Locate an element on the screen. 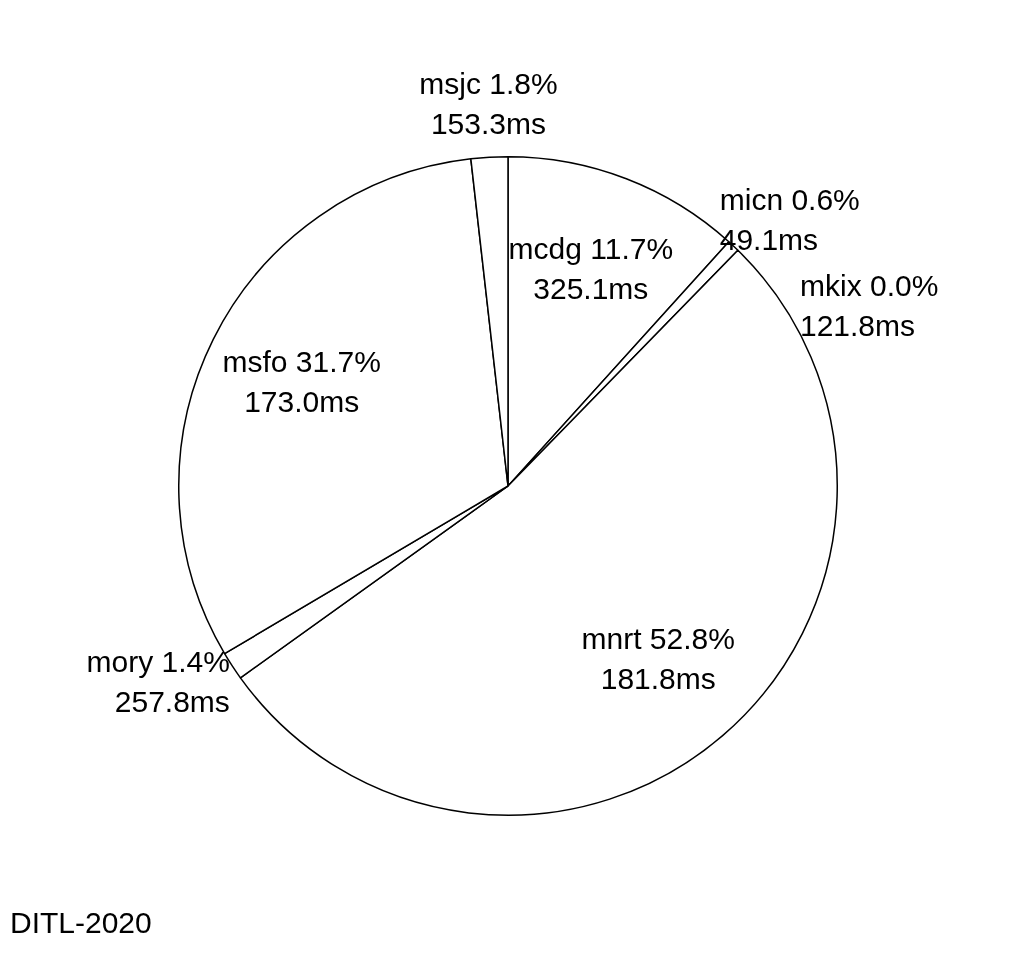  slice-label: mcdg 11.7% 325.1ms is located at coordinates (591, 269).